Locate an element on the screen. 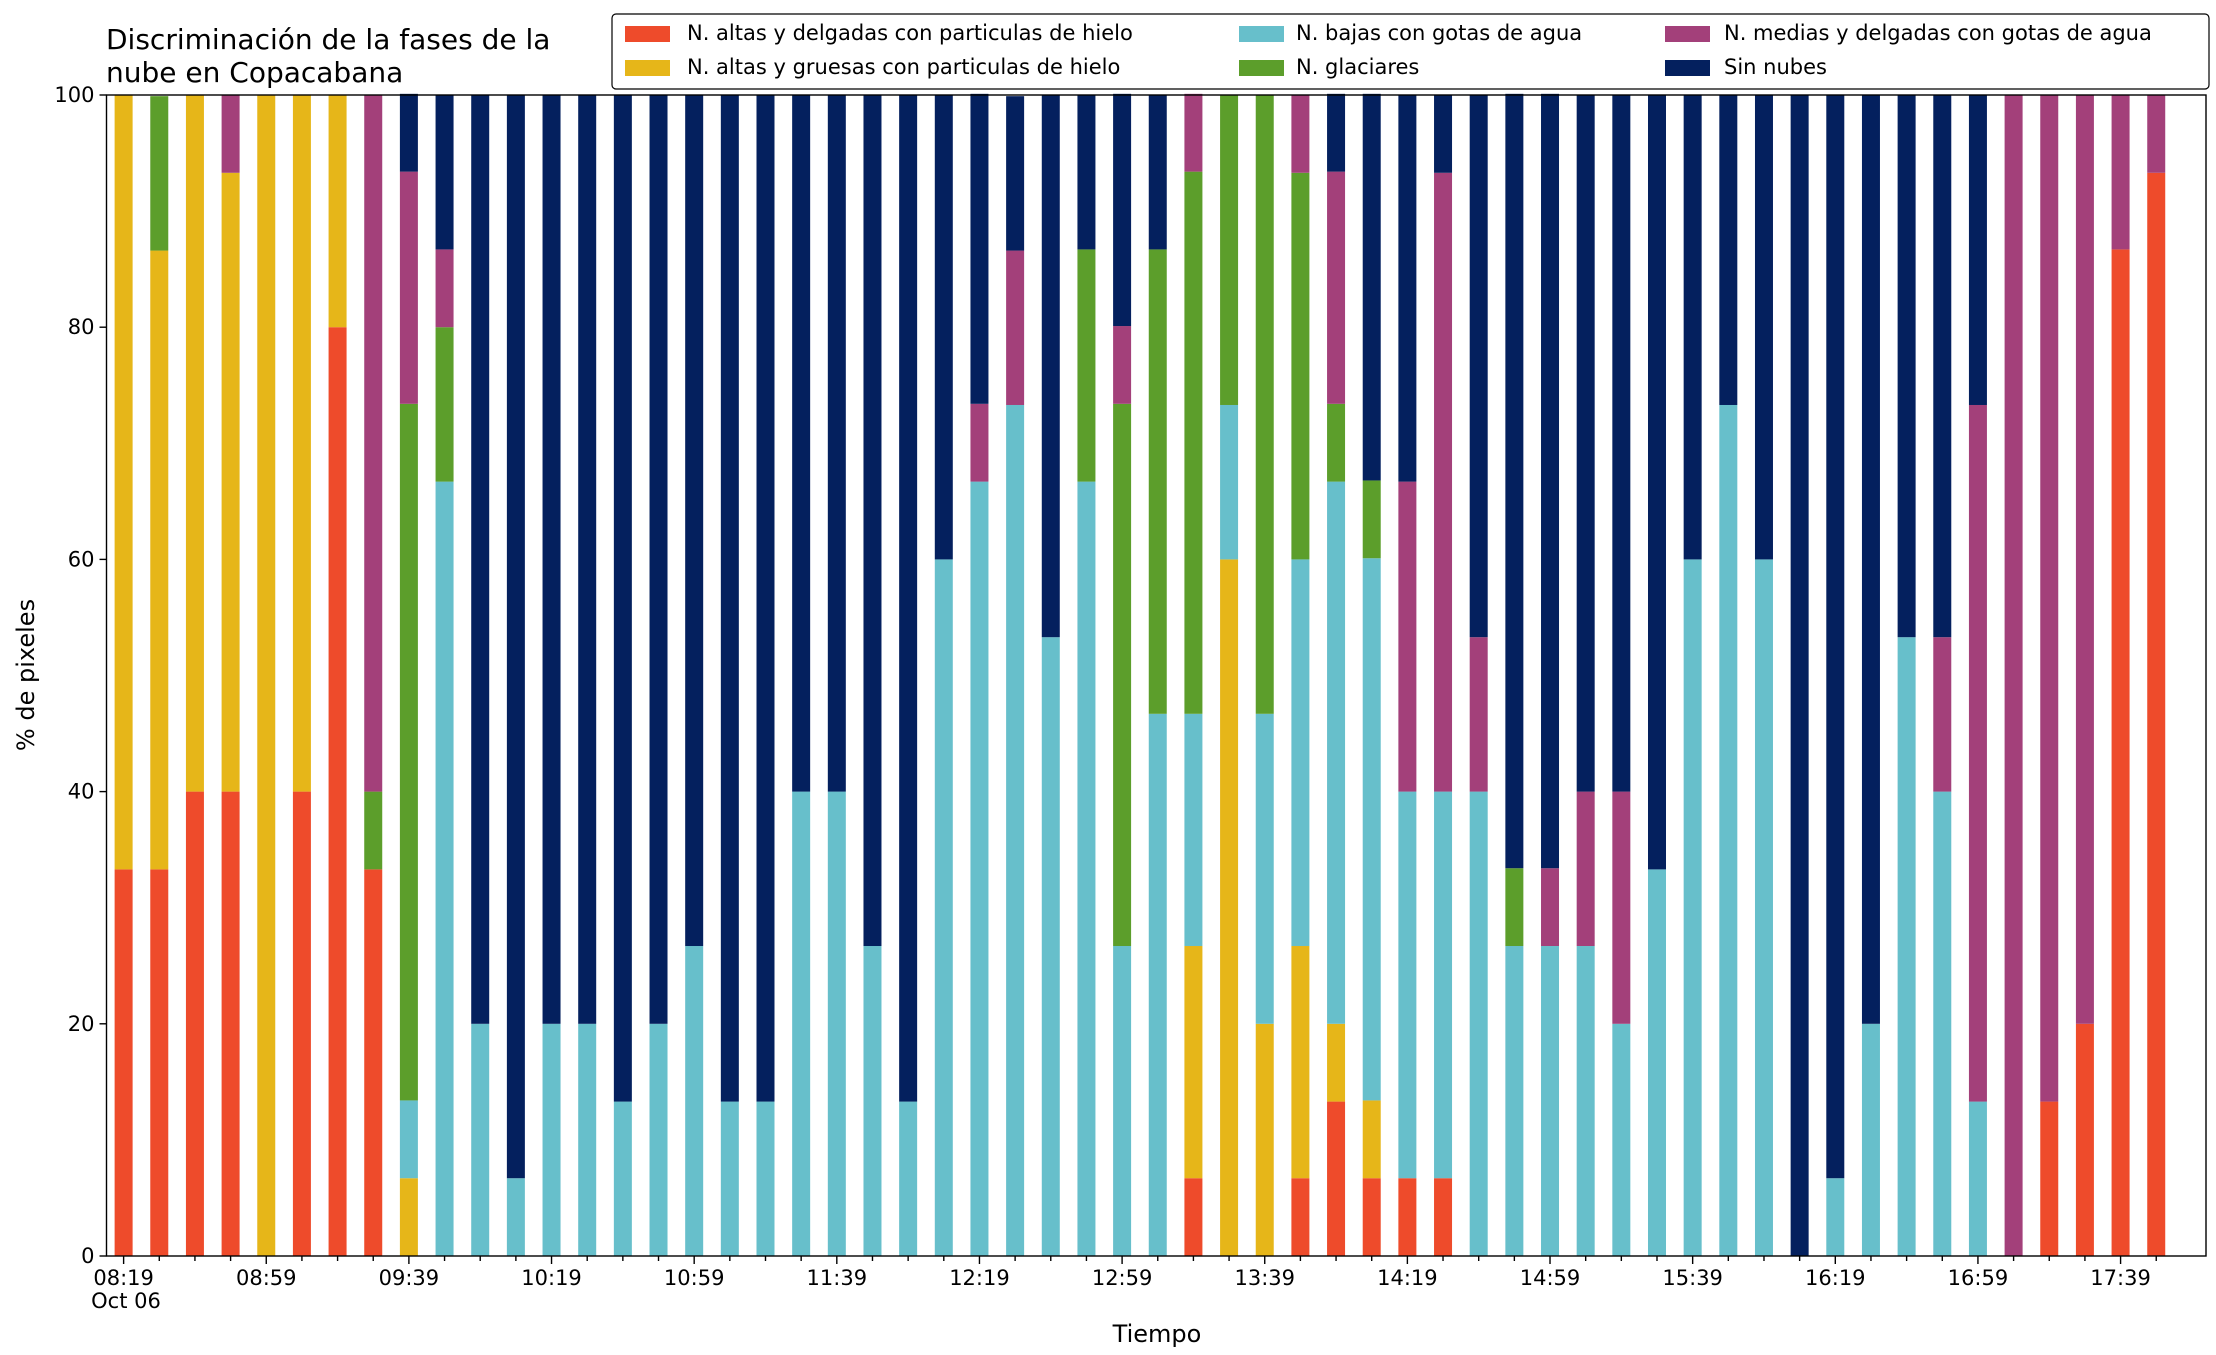 Image resolution: width=2216 pixels, height=1355 pixels. x-tick-label: 17:39 is located at coordinates (2120, 1278).